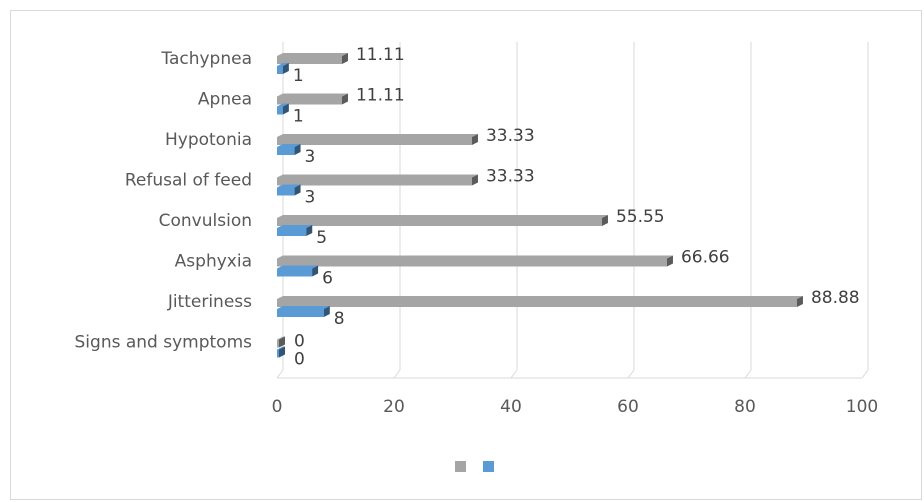 Image resolution: width=924 pixels, height=502 pixels. I want to click on category-label: Hypotonia, so click(208, 140).